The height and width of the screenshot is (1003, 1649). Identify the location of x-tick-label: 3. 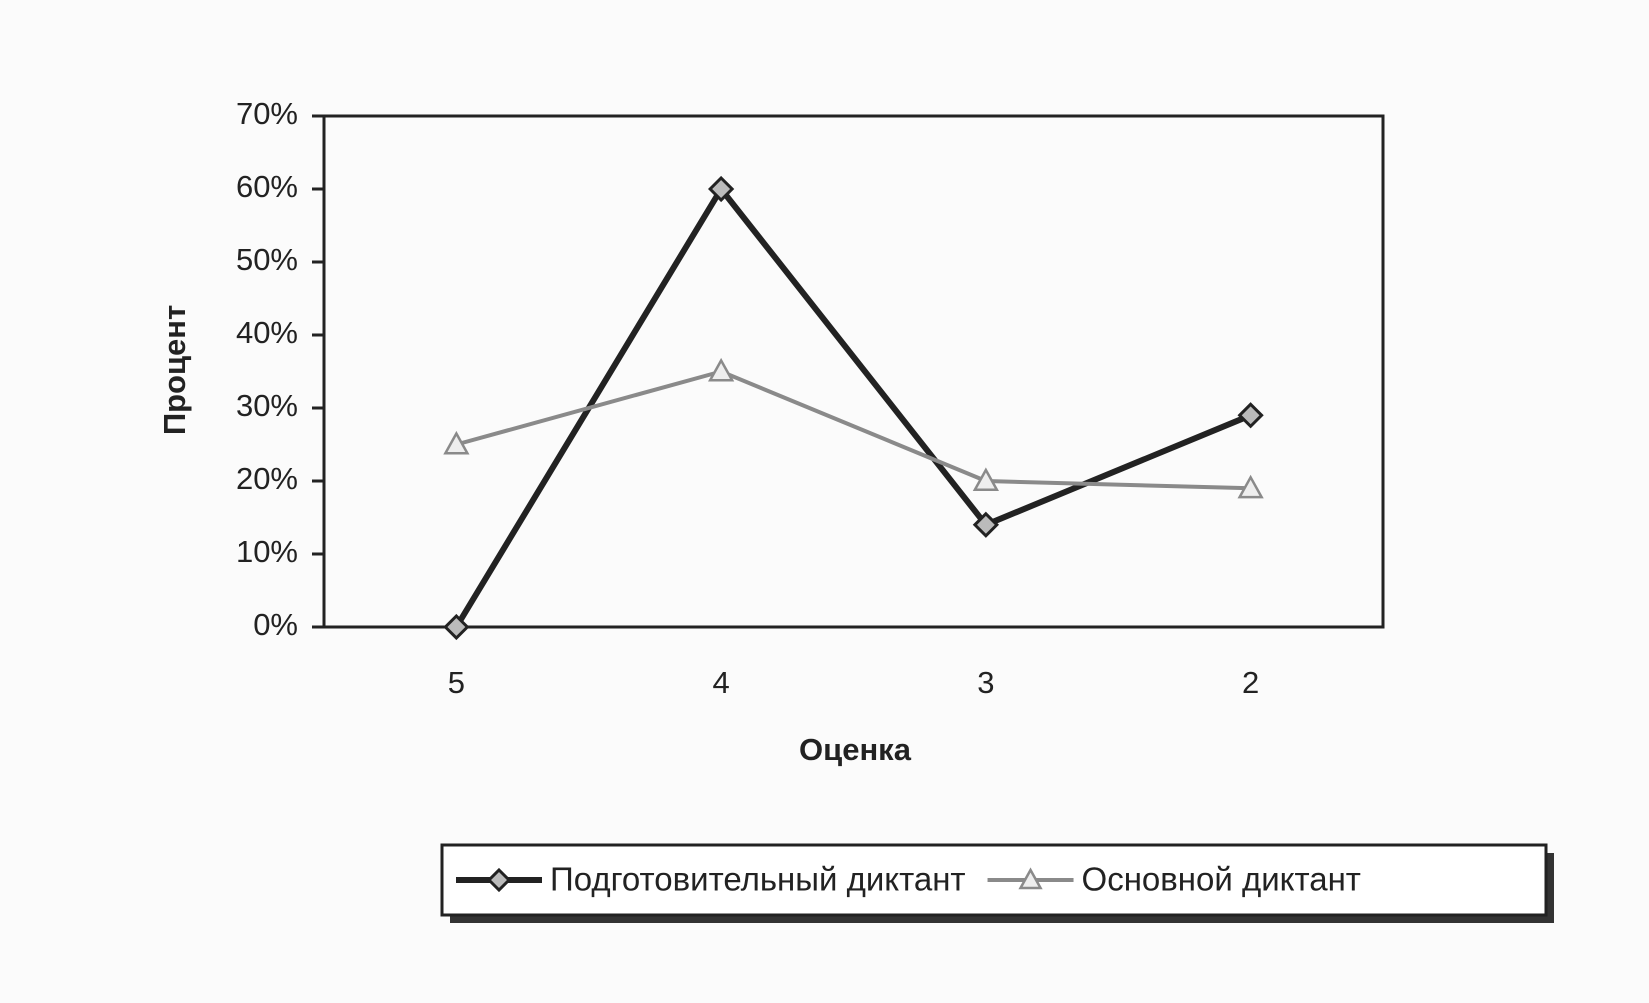
(985, 682).